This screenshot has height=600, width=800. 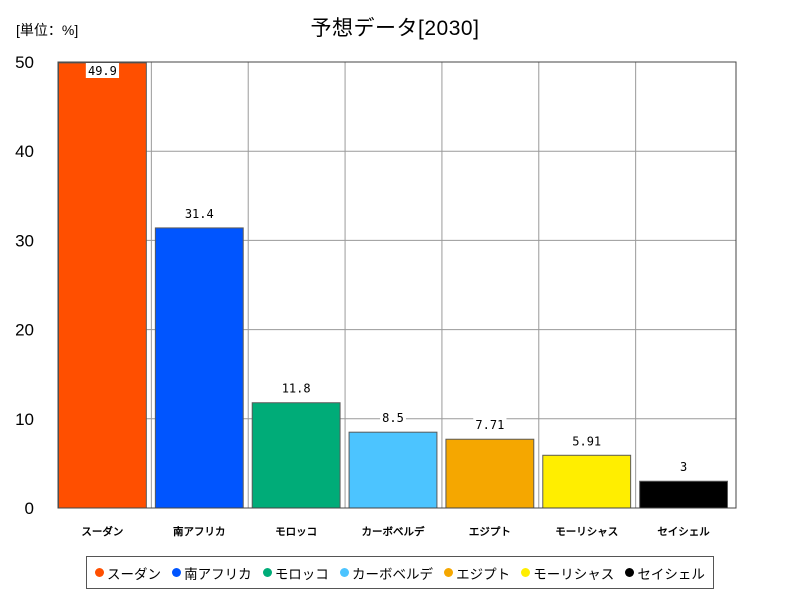 I want to click on legend-label: モーリシャス, so click(x=574, y=574).